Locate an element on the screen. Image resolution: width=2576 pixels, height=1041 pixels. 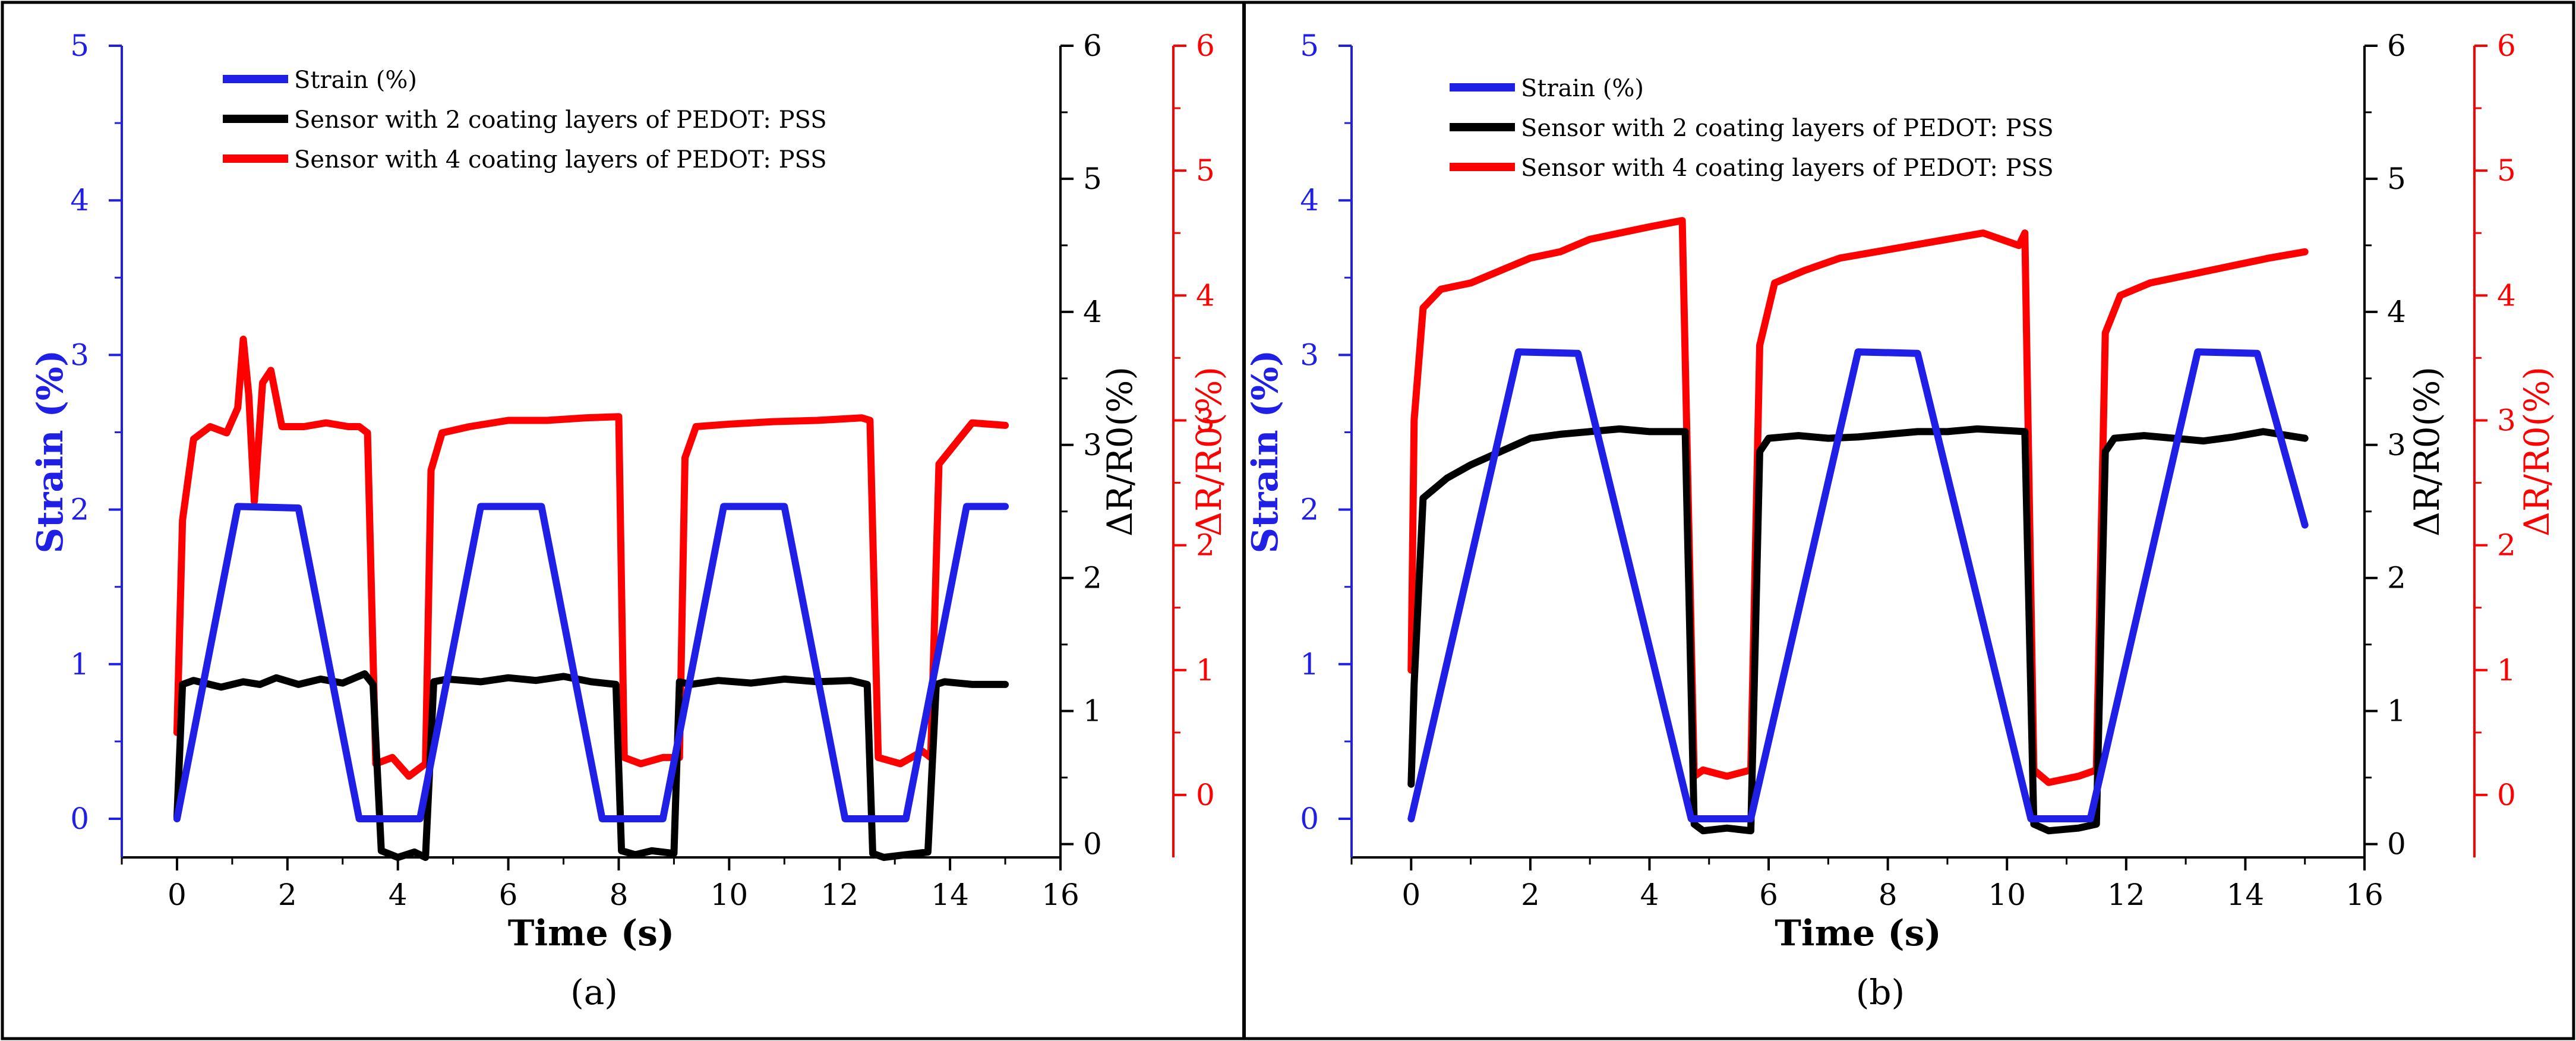
series-line-strain is located at coordinates (591, 662).